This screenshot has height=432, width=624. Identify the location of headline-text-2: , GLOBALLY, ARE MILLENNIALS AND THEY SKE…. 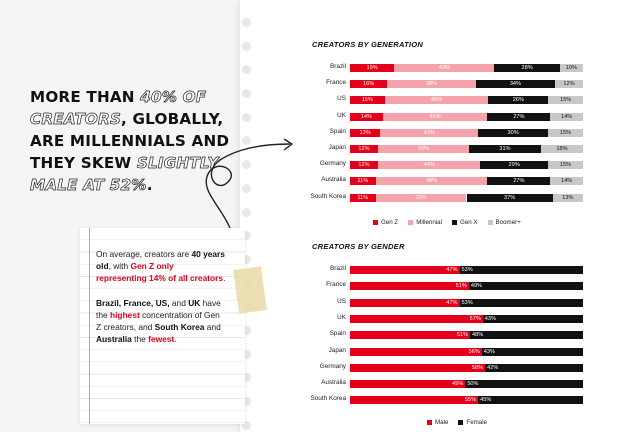
(130, 141).